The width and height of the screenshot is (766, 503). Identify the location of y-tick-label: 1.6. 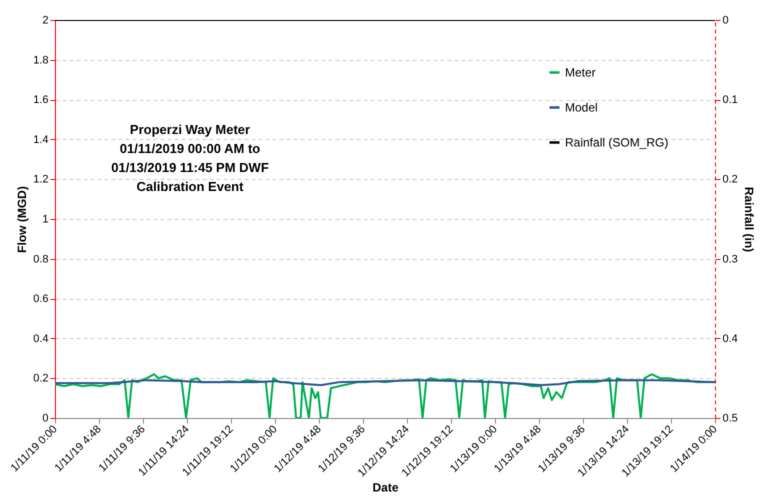
(40, 100).